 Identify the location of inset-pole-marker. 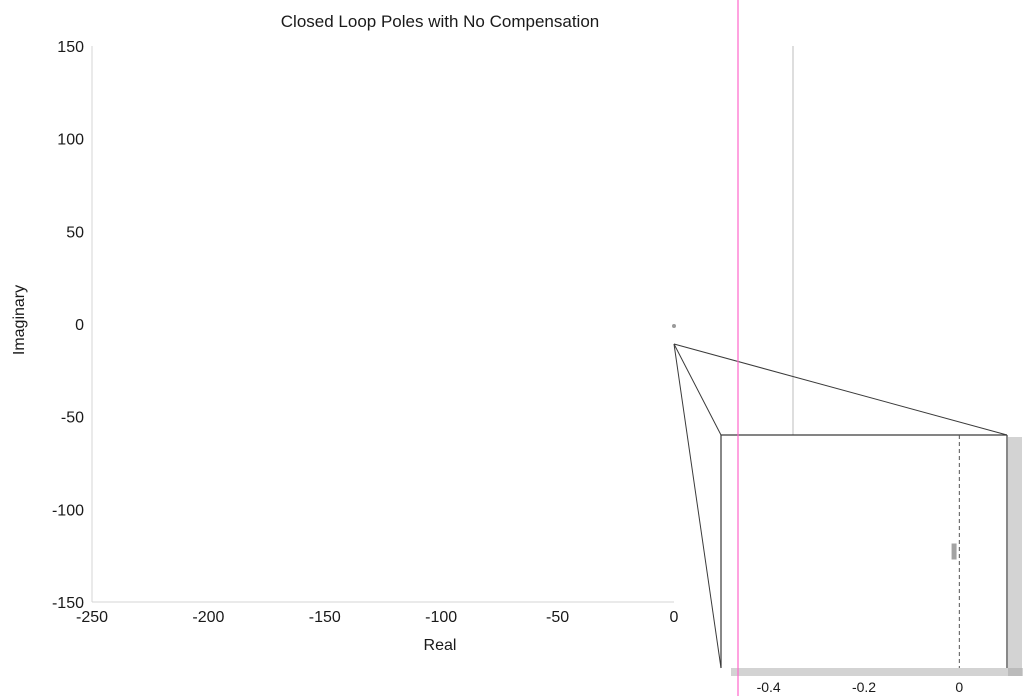
(954, 551).